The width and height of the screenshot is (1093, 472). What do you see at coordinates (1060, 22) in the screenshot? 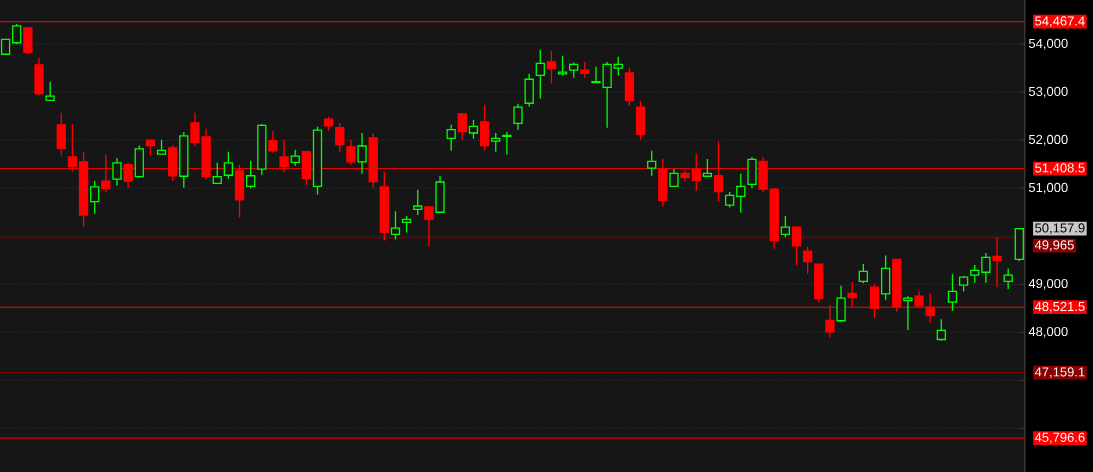
I see `ref-line-label: 54,467.4` at bounding box center [1060, 22].